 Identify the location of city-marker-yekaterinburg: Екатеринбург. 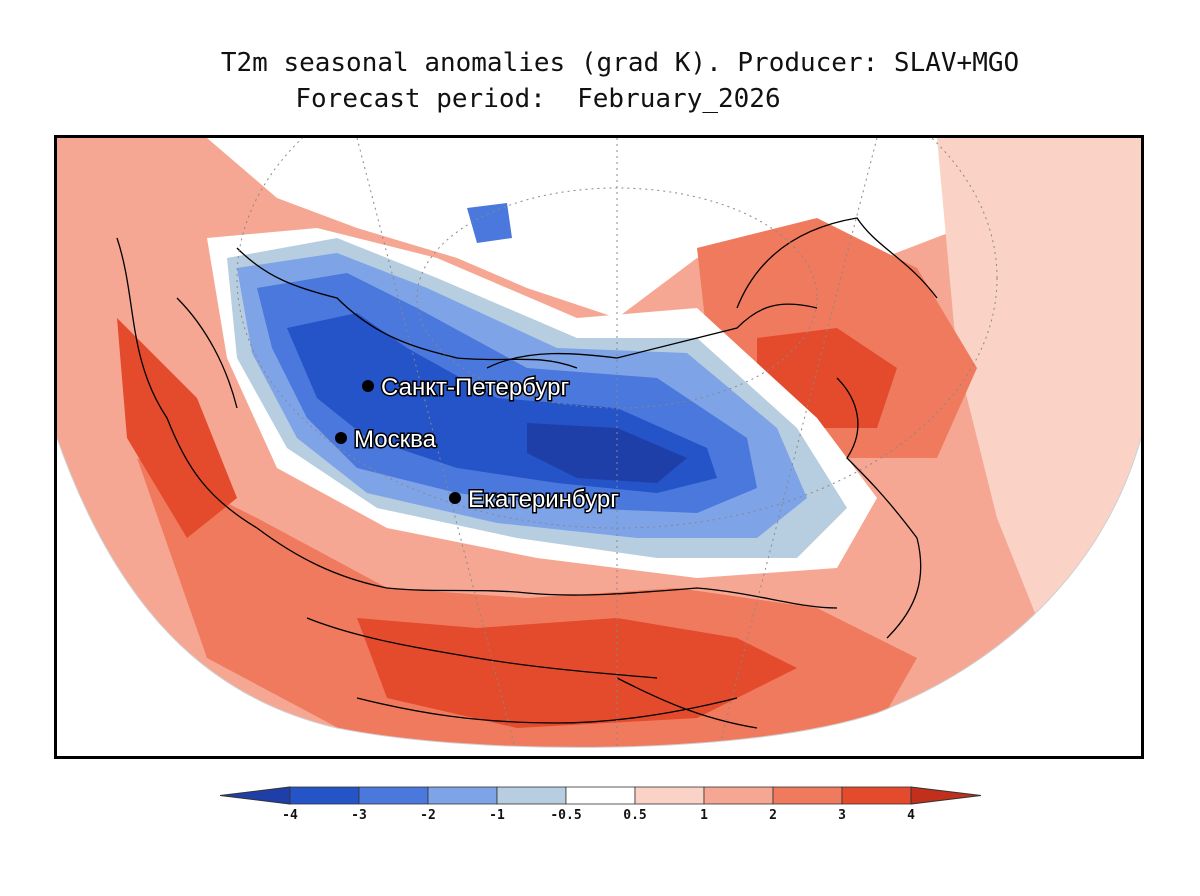
(535, 500).